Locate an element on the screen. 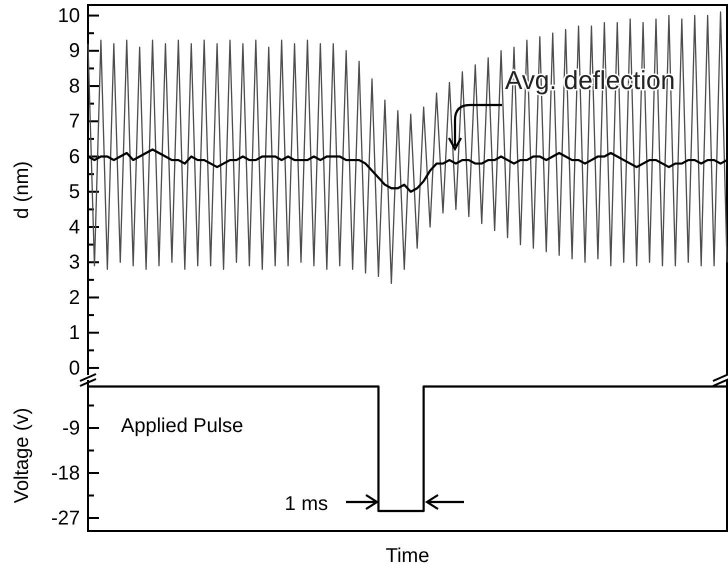 This screenshot has height=576, width=728. annotation: Applied Pulse is located at coordinates (182, 426).